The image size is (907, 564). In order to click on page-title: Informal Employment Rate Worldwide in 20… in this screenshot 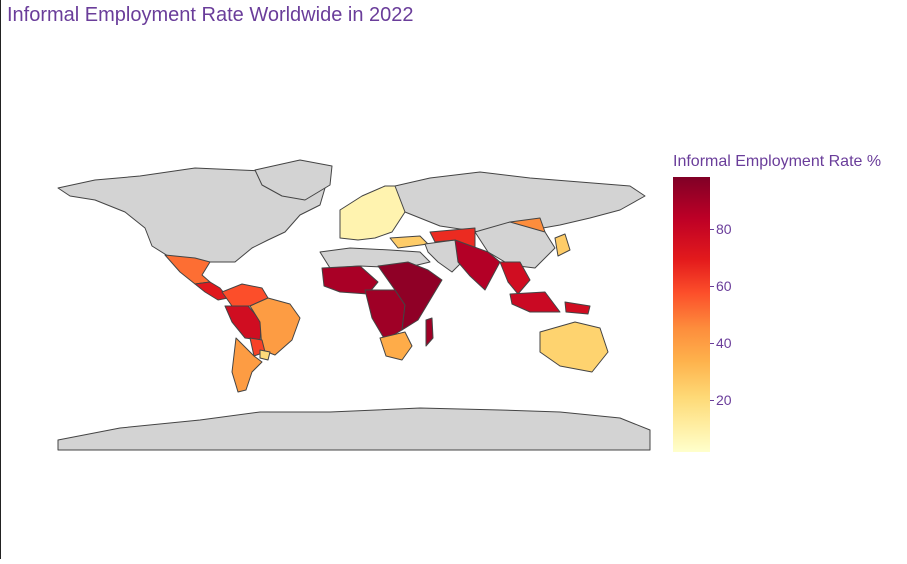, I will do `click(210, 15)`.